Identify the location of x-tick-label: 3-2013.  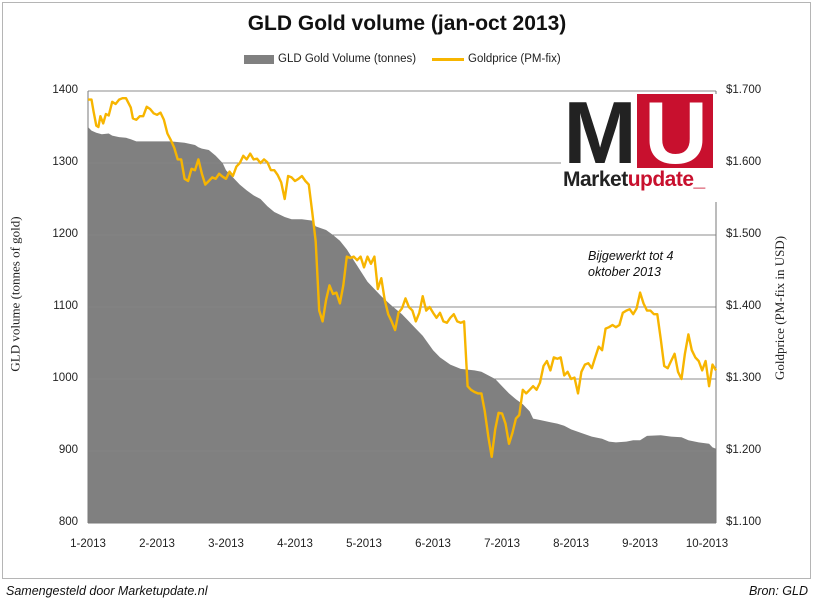
(226, 544).